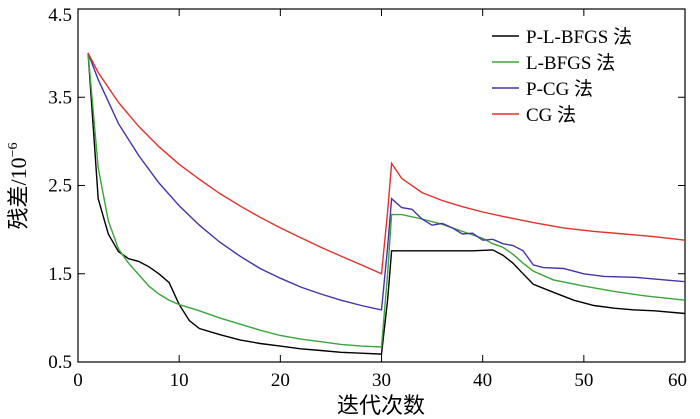 Image resolution: width=700 pixels, height=419 pixels. I want to click on x-tick-label: 40, so click(482, 380).